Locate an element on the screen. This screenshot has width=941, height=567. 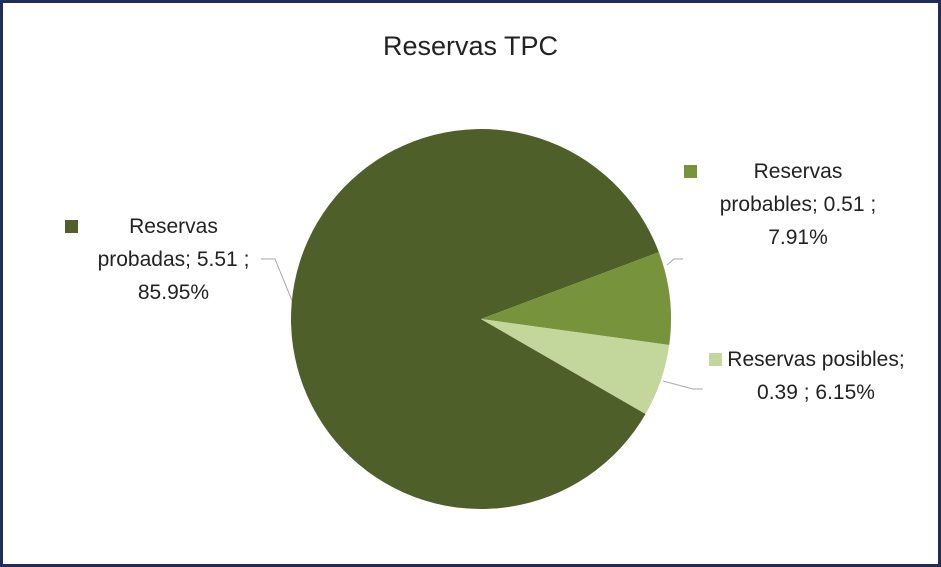
data-label: Reservas posibles; 0.39 ; 6.15% is located at coordinates (816, 376).